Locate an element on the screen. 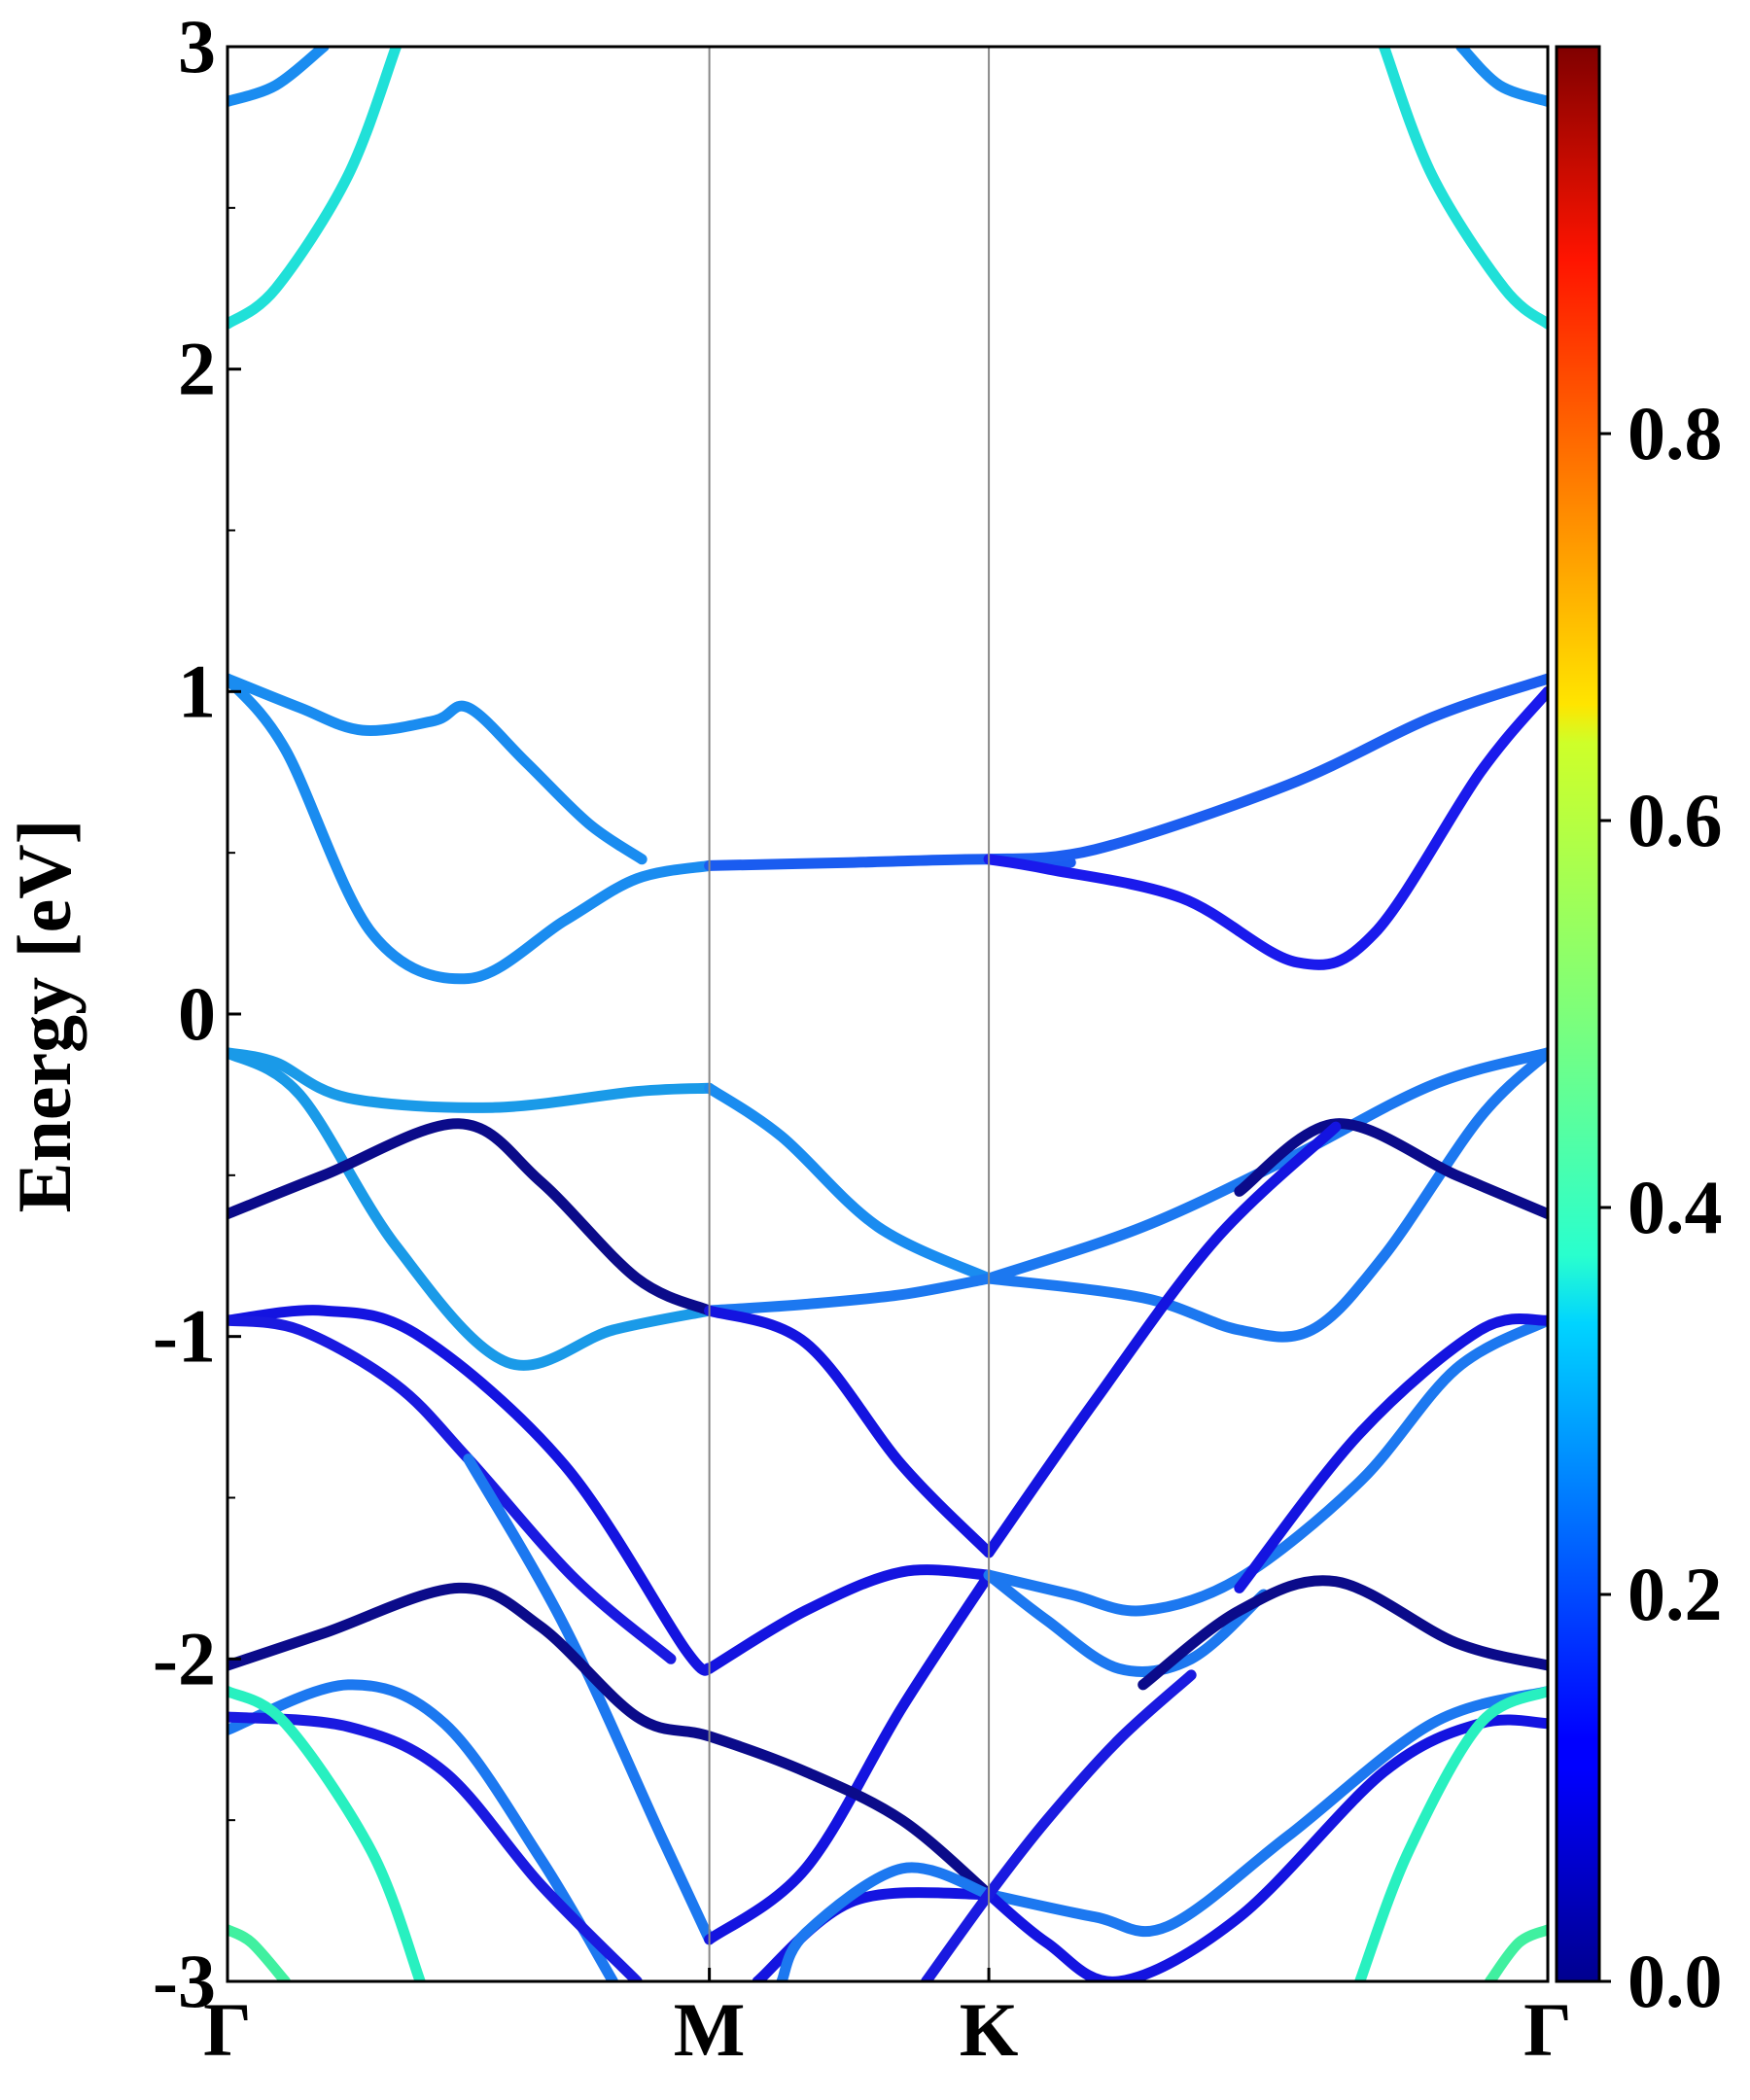 Image resolution: width=1750 pixels, height=2100 pixels. y-tick-label: 3 is located at coordinates (197, 46).